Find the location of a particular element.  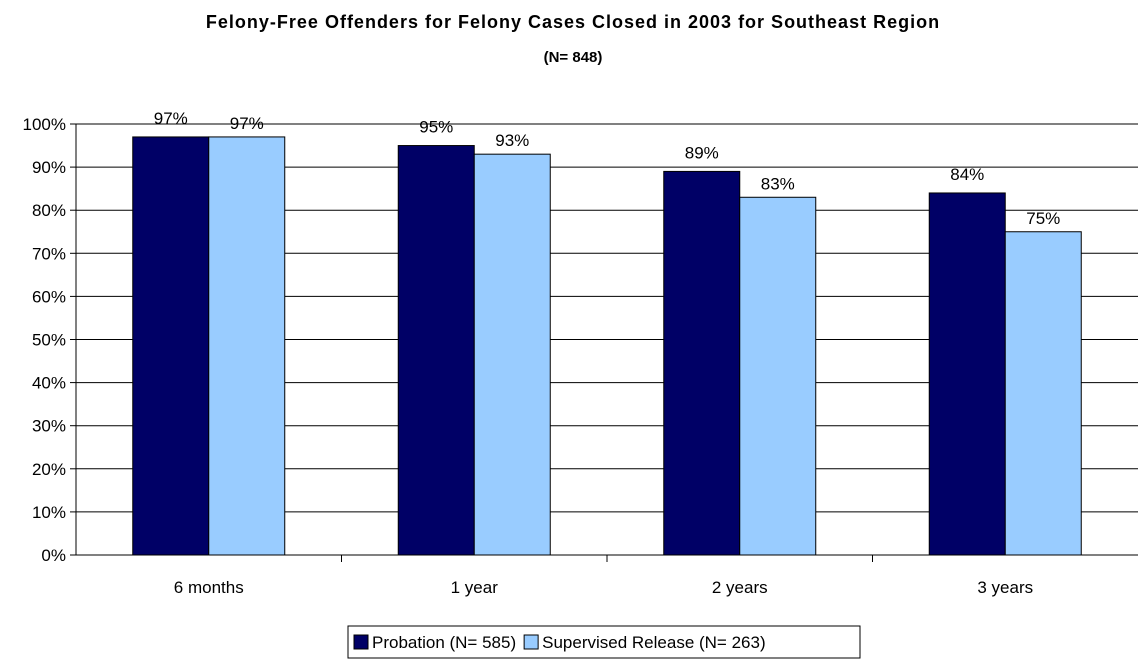

y-tick-label: 10% is located at coordinates (49, 512).